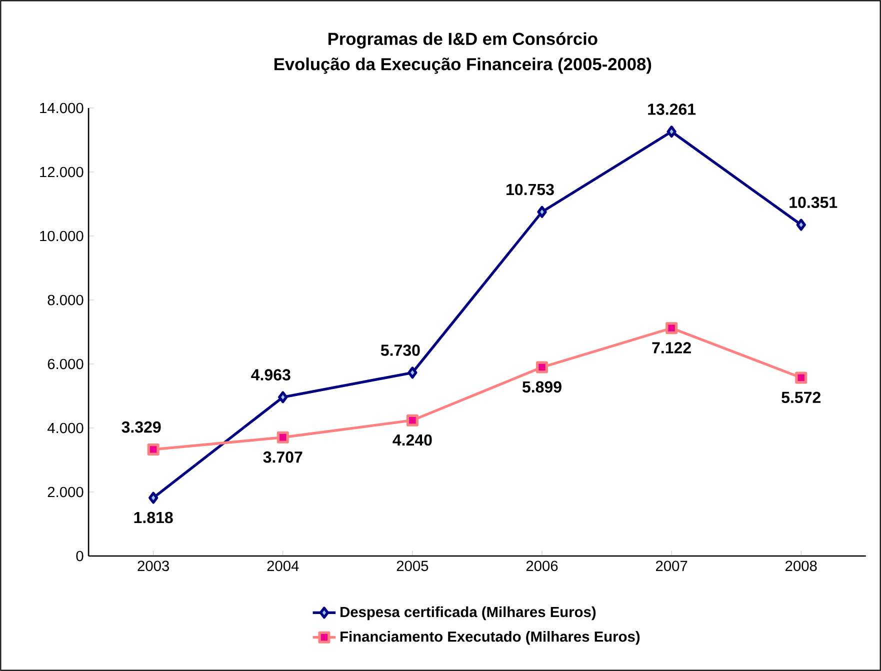  I want to click on x-tick-label: 2003, so click(153, 566).